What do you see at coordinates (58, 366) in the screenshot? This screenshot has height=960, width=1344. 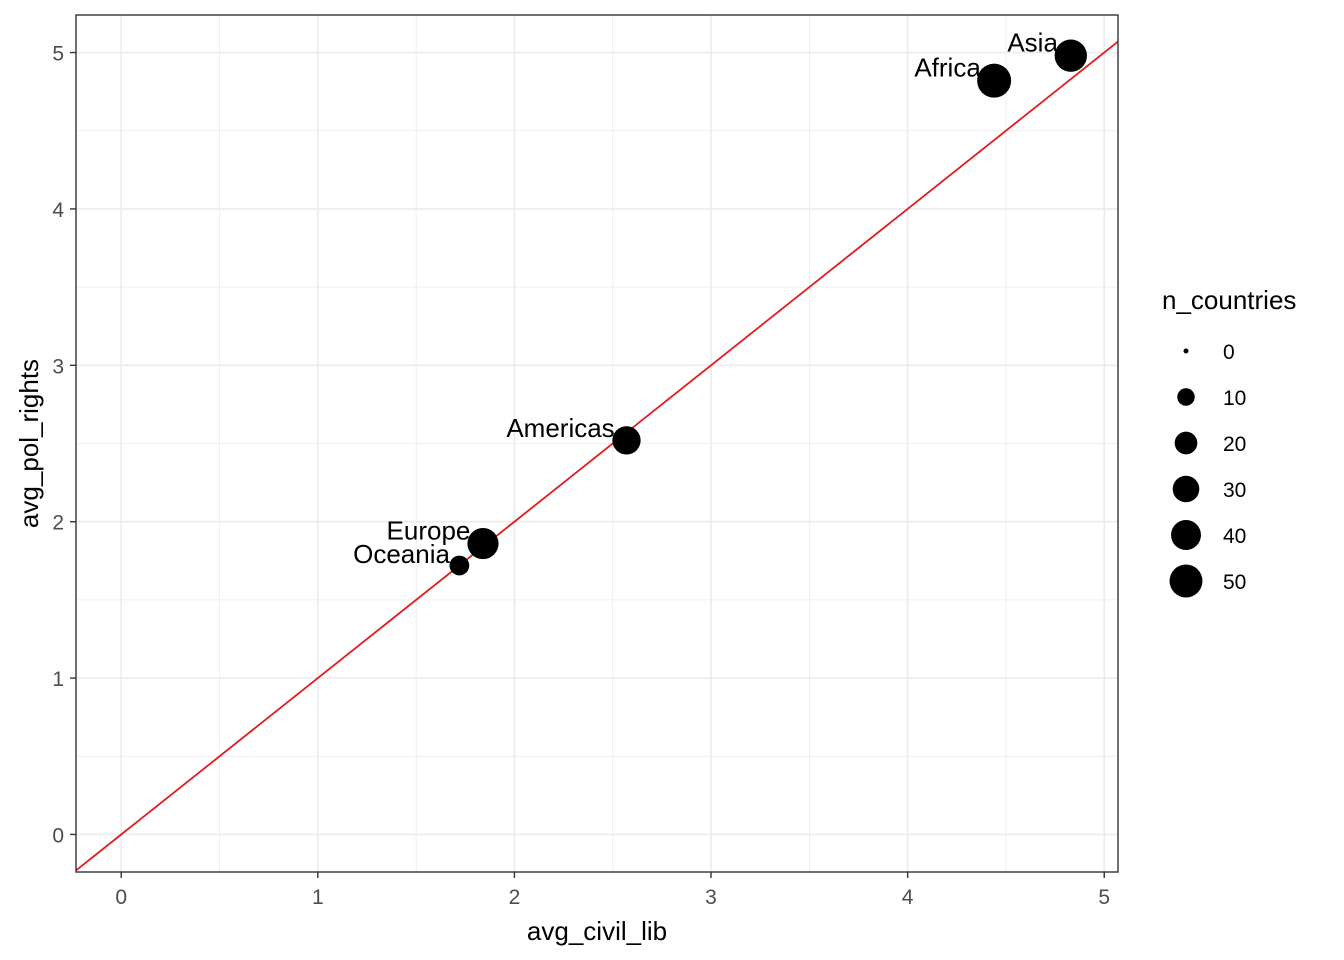 I see `y-tick-label: 3` at bounding box center [58, 366].